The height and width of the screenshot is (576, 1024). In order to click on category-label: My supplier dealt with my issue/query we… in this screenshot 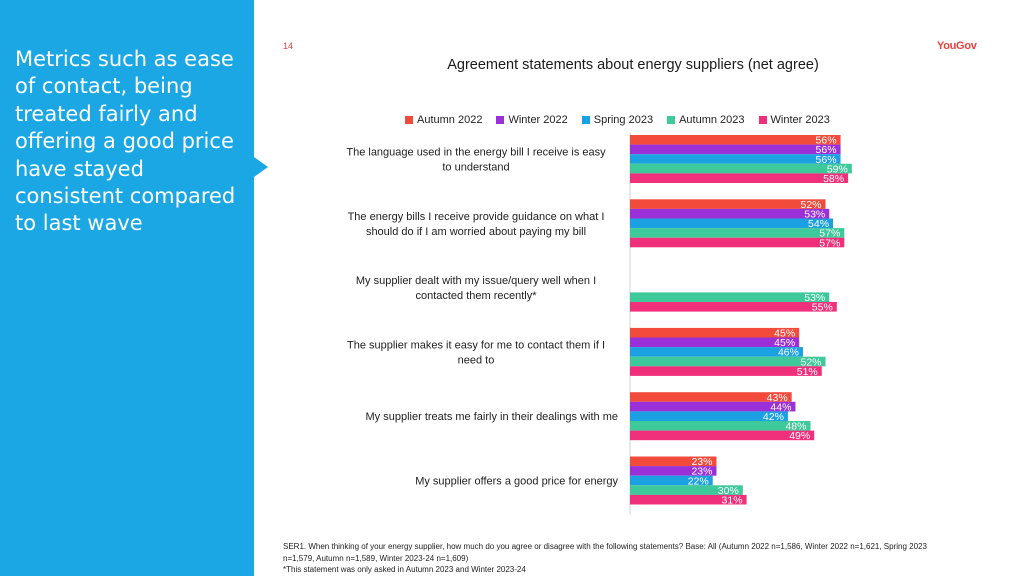, I will do `click(476, 288)`.